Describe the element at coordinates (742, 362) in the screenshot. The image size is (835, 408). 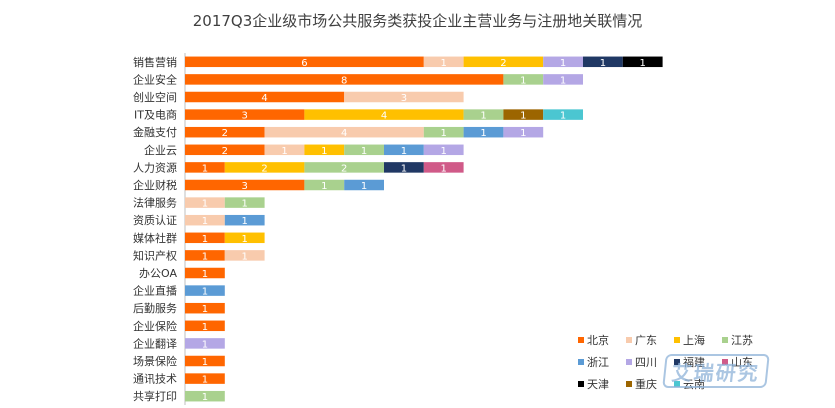
I see `legend-label: 山东` at that location.